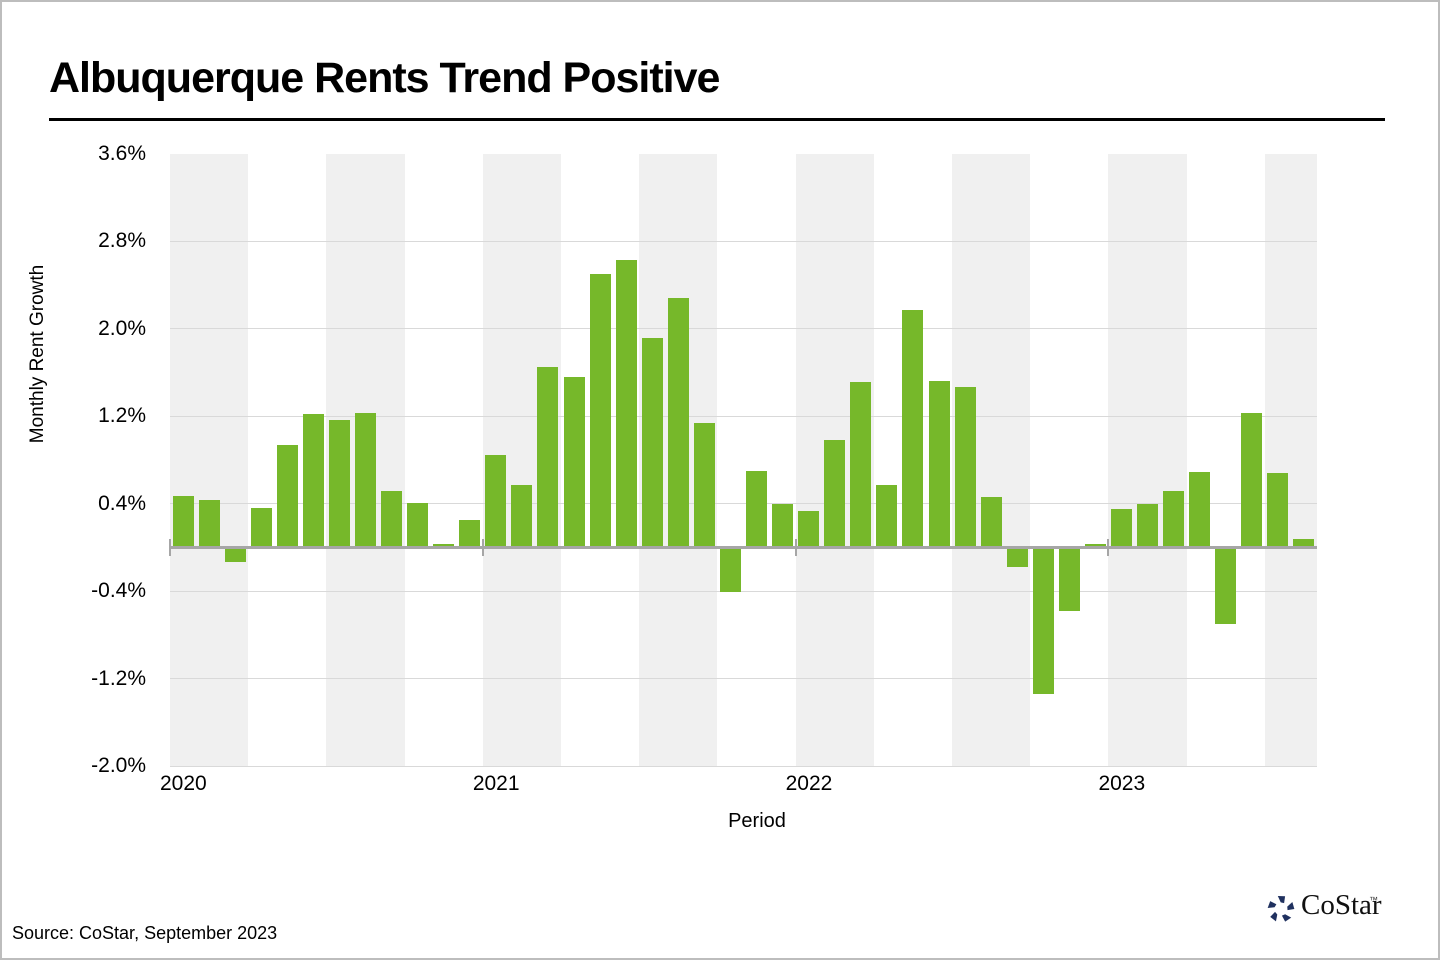 This screenshot has width=1440, height=960. What do you see at coordinates (122, 416) in the screenshot?
I see `y-tick-label: 1.2%` at bounding box center [122, 416].